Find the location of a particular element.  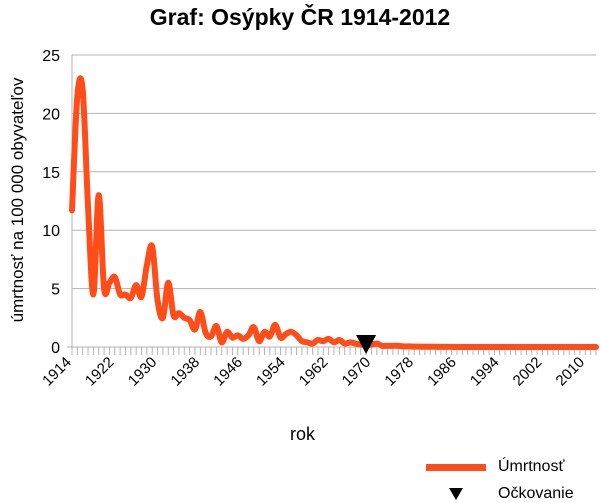

x-tick-label: 1986 is located at coordinates (442, 372).